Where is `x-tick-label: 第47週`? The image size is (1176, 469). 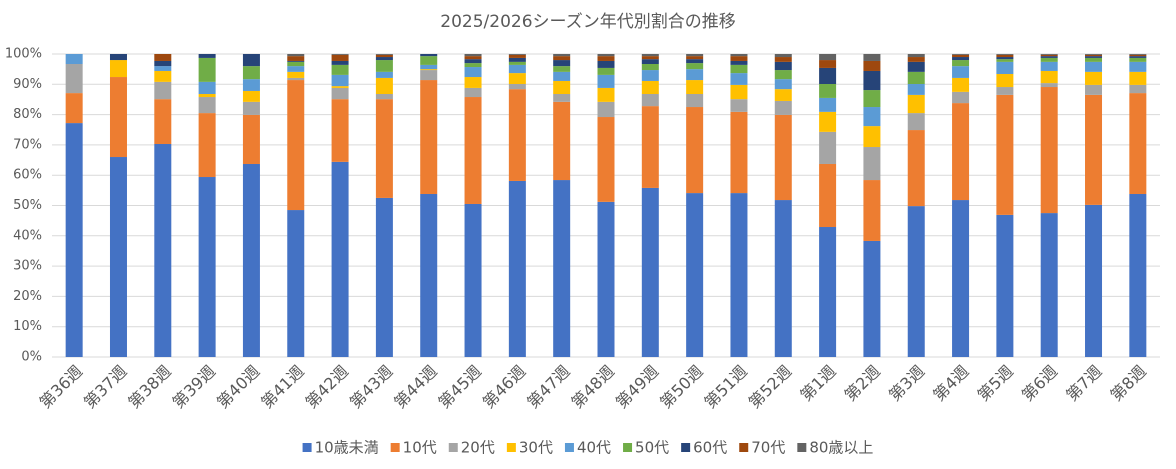
x-tick-label: 第47週 is located at coordinates (548, 387).